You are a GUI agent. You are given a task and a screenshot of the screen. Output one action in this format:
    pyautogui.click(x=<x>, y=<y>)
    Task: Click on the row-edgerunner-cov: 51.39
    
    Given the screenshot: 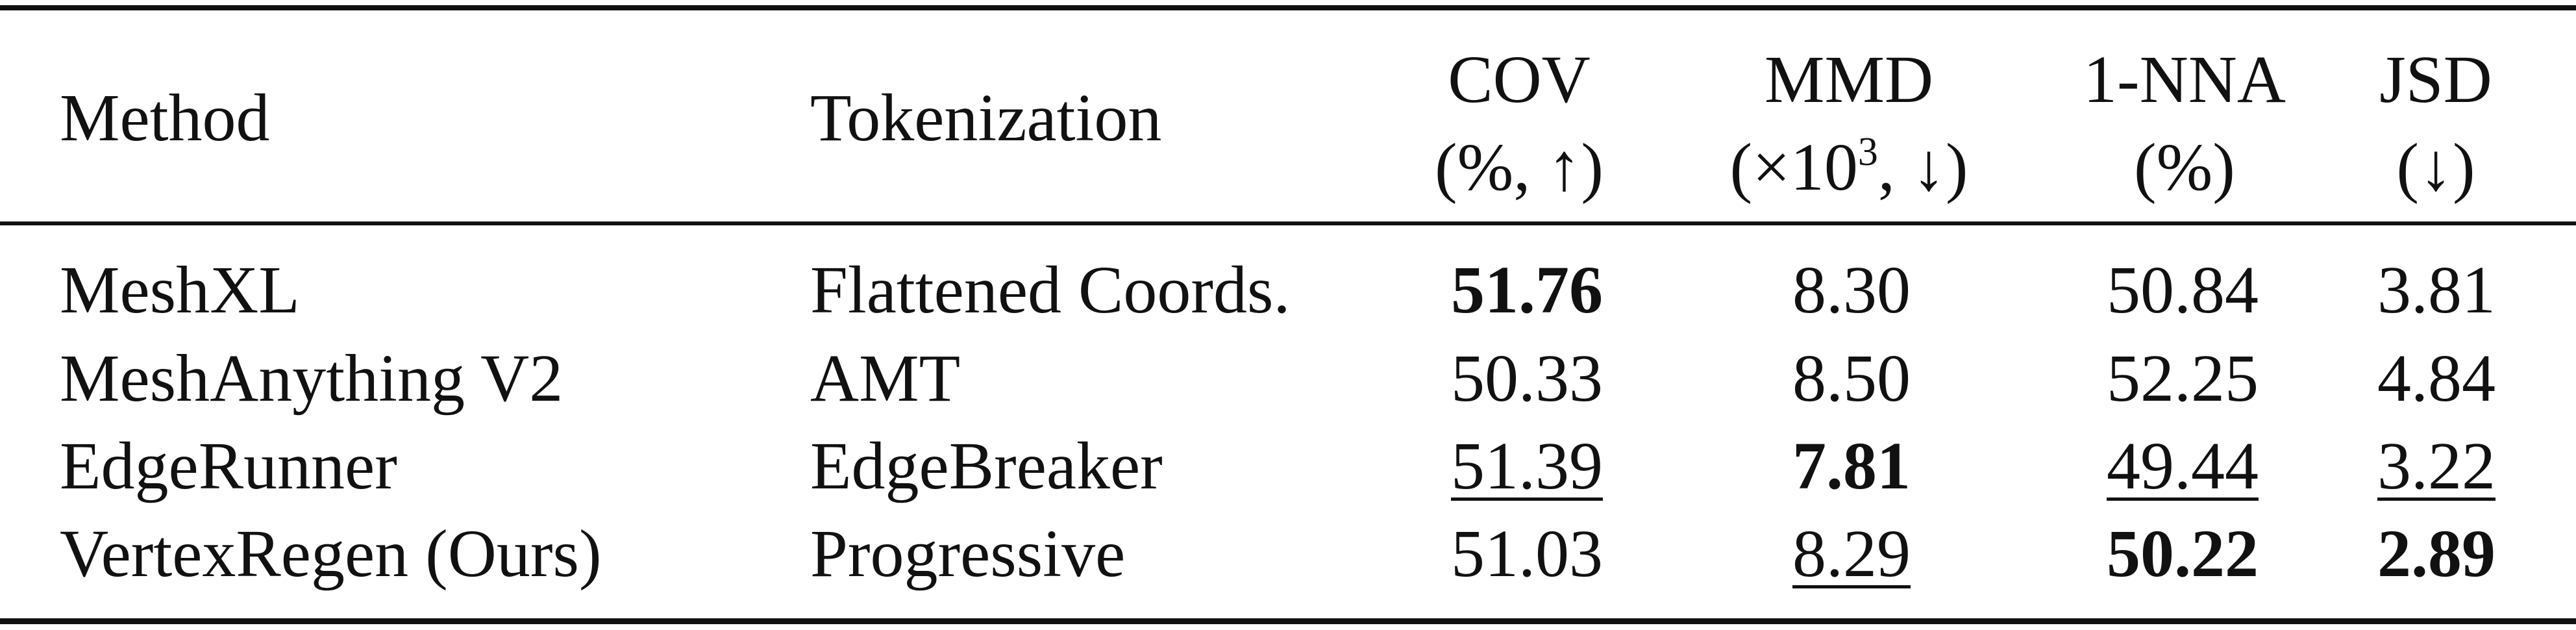 What is the action you would take?
    pyautogui.click(x=1527, y=466)
    